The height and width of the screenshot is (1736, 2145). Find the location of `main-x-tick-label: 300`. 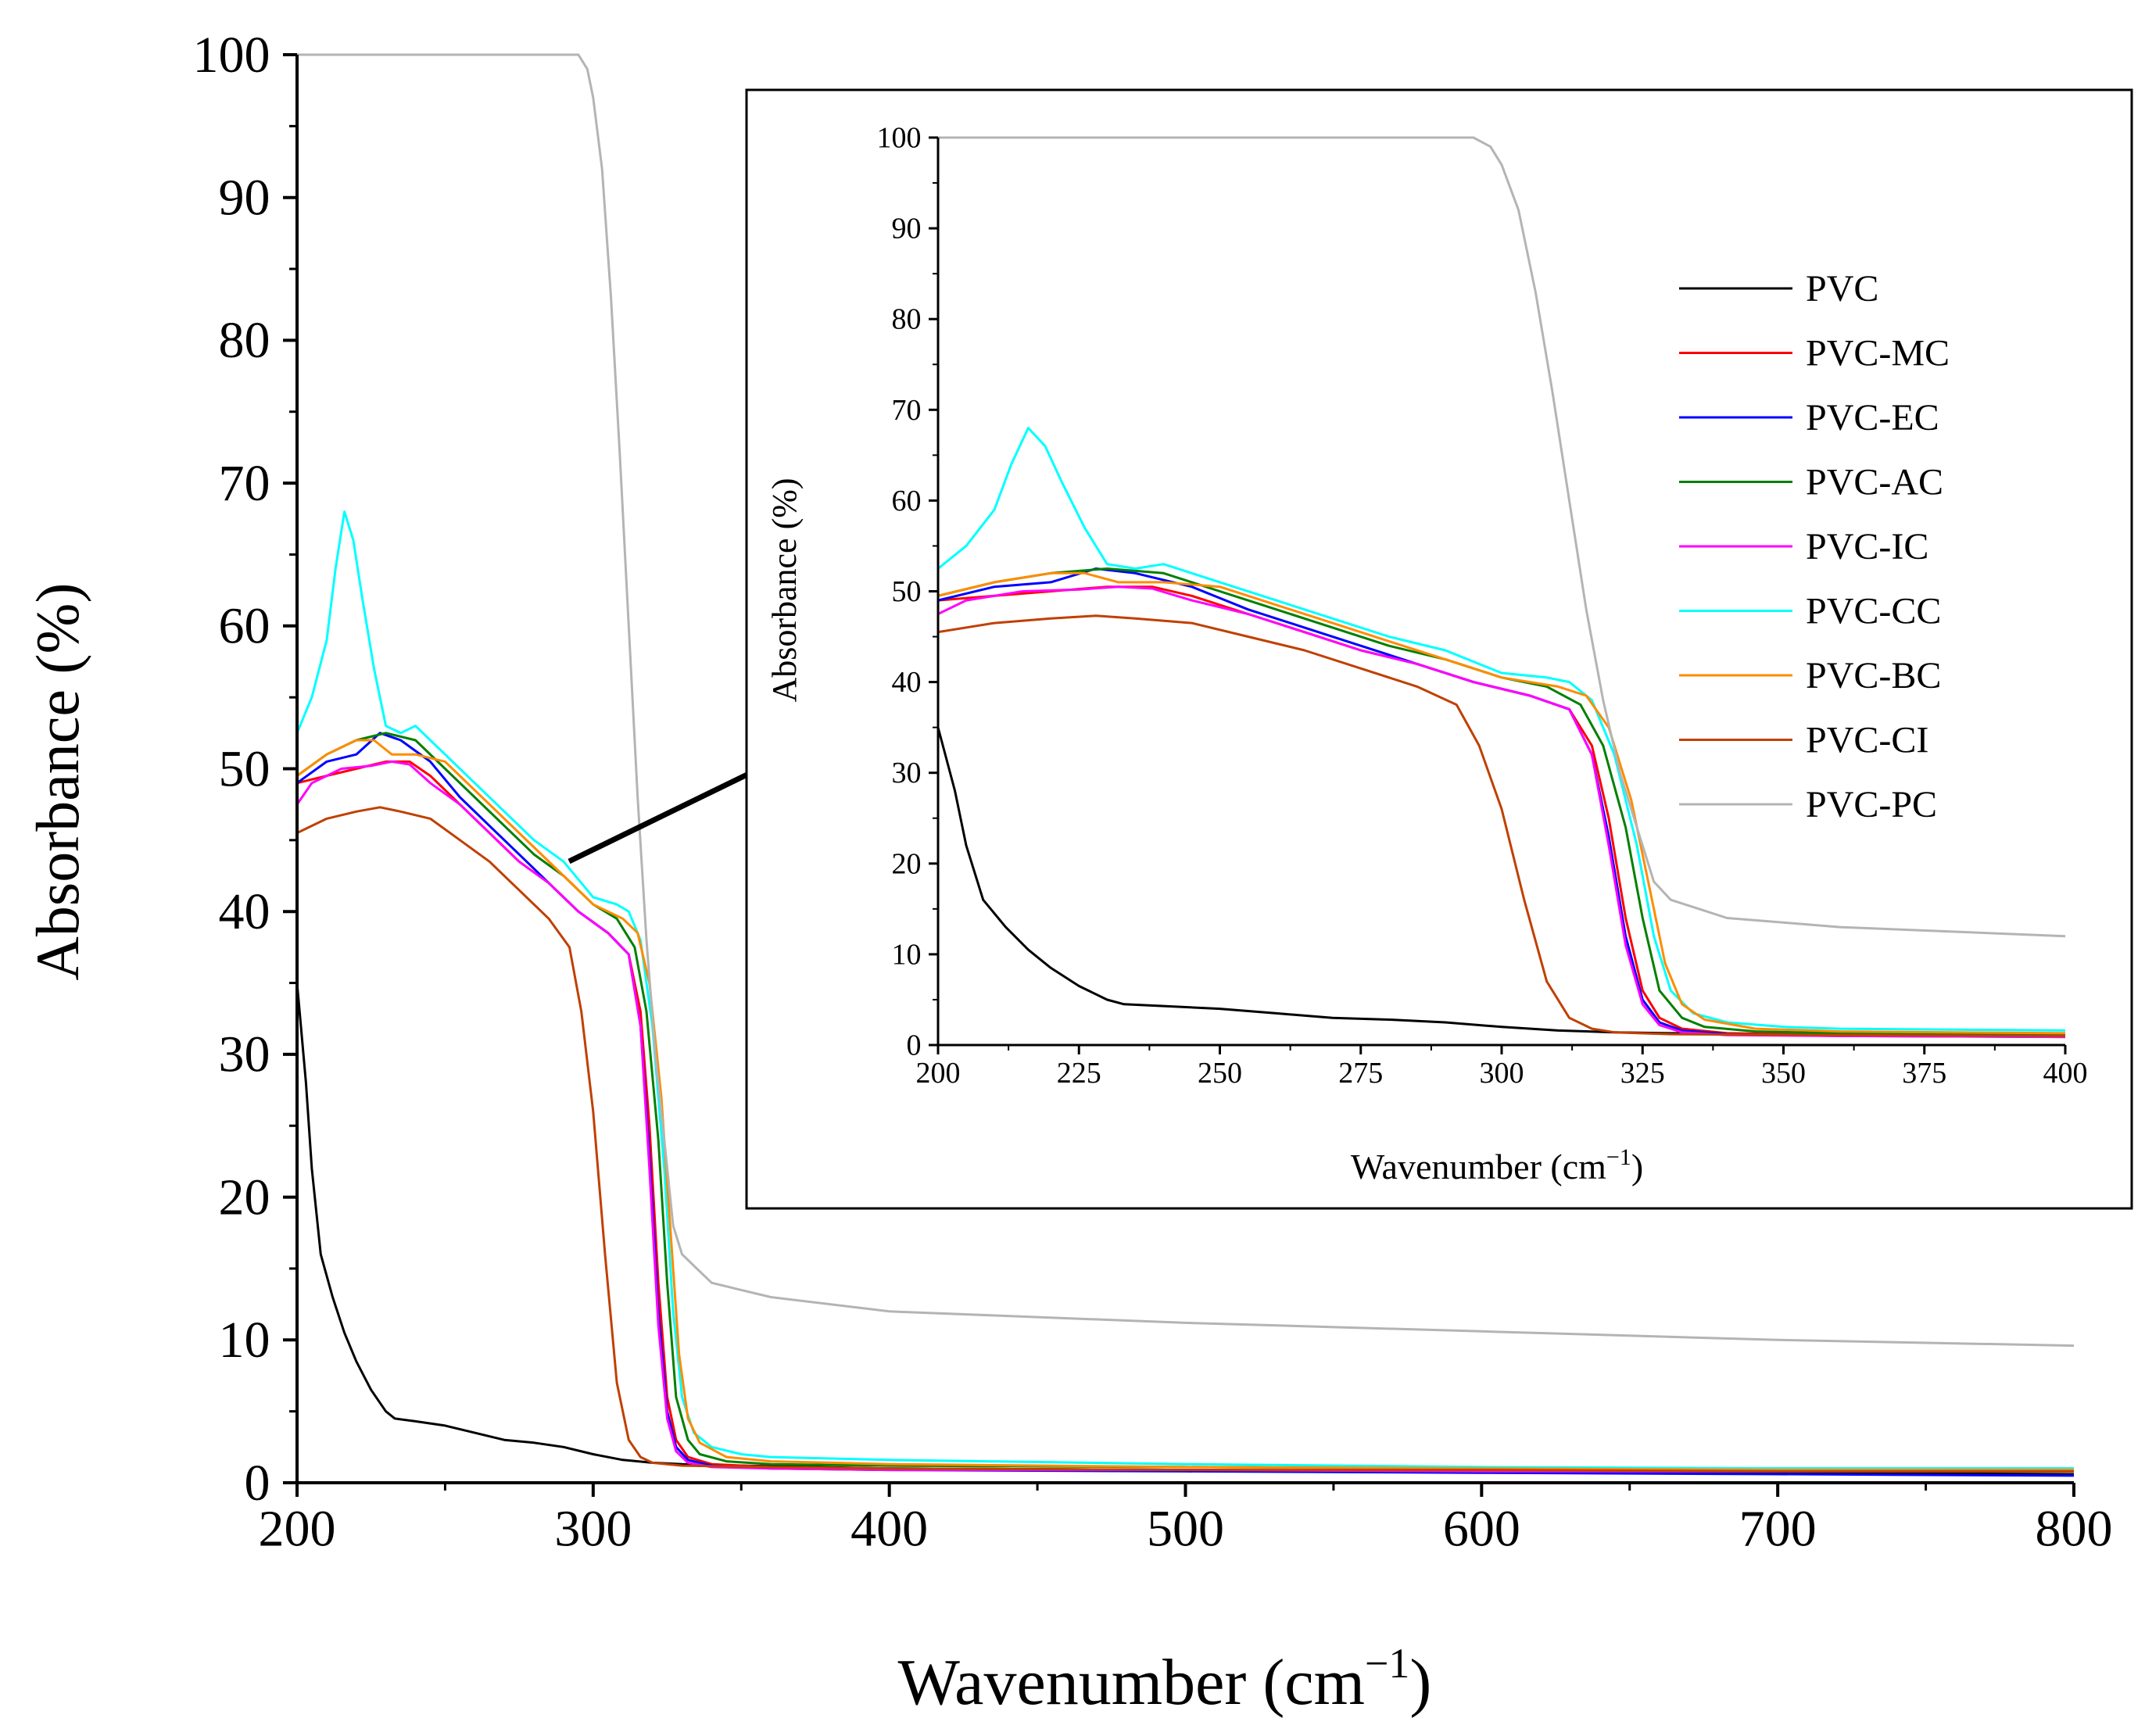

main-x-tick-label: 300 is located at coordinates (593, 1530).